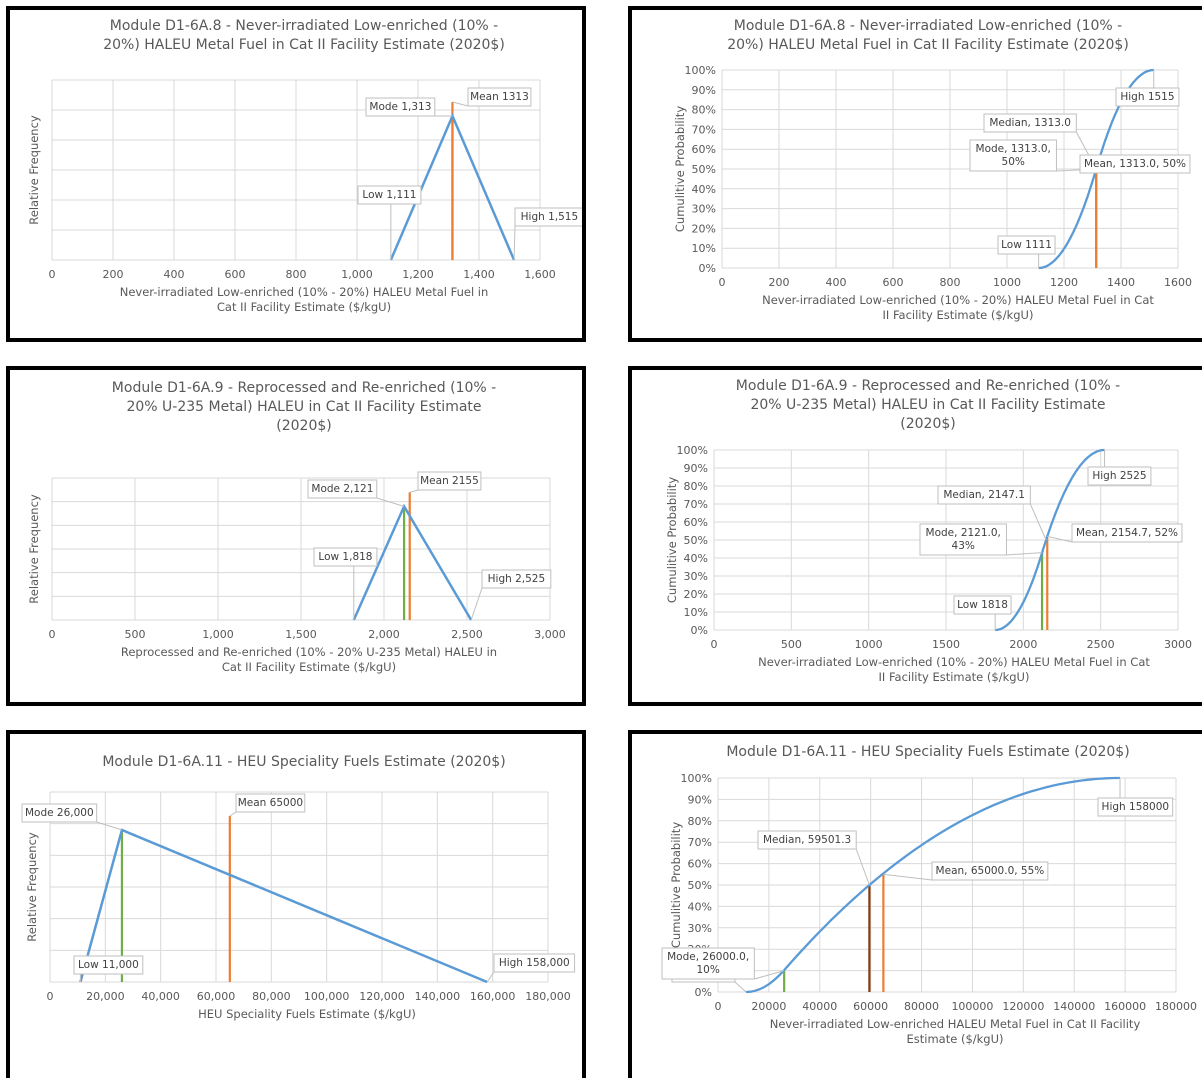 This screenshot has height=1078, width=1202. I want to click on median-callout-label: Median, 1313.0, so click(1030, 123).